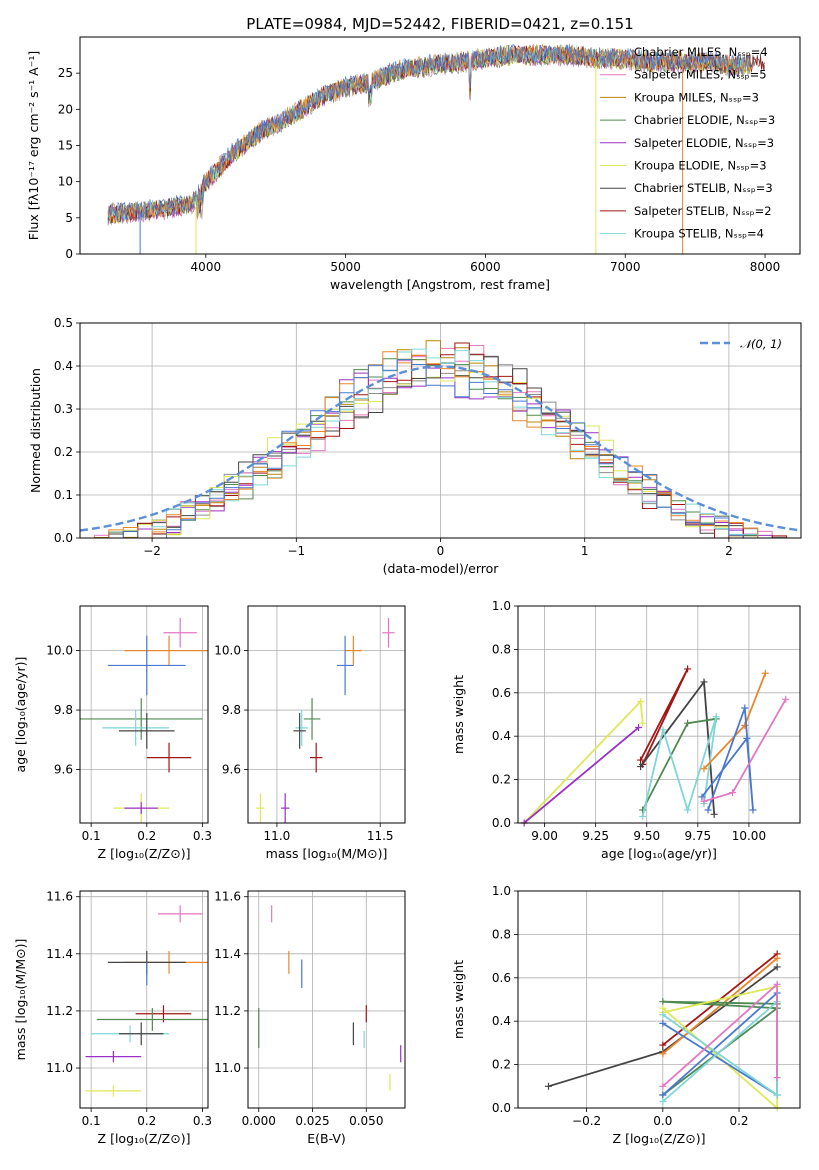  Describe the element at coordinates (485, 267) in the screenshot. I see `x-tick-label: 6000` at that location.